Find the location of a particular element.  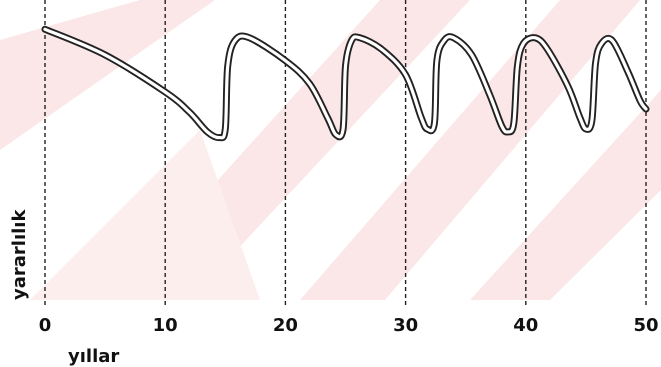

x-tick-label: 50 is located at coordinates (645, 325).